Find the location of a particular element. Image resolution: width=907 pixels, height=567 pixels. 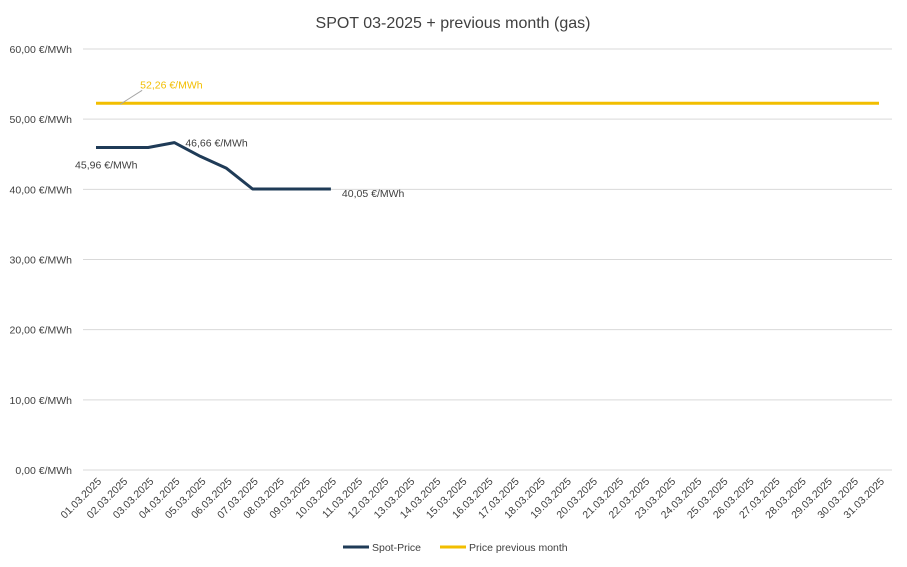

legend-label: Price previous month is located at coordinates (518, 548).